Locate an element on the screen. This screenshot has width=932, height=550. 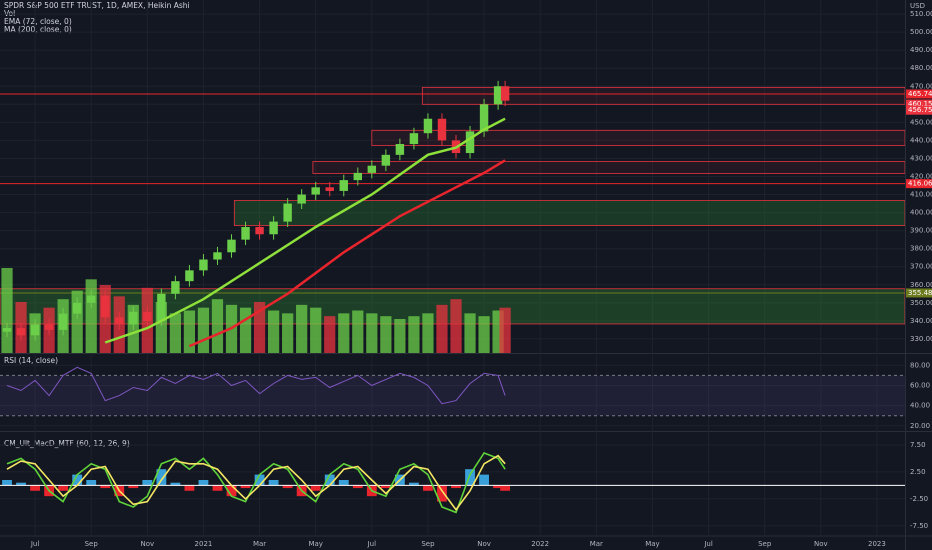
y-tick-label: 370.00 is located at coordinates (921, 267).